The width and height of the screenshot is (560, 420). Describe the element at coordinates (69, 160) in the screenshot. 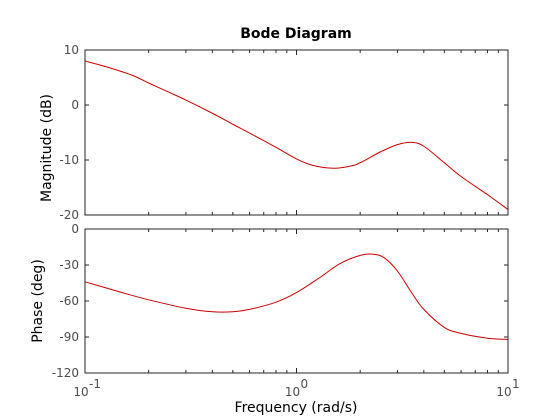

I see `y-tick-label: -10` at that location.